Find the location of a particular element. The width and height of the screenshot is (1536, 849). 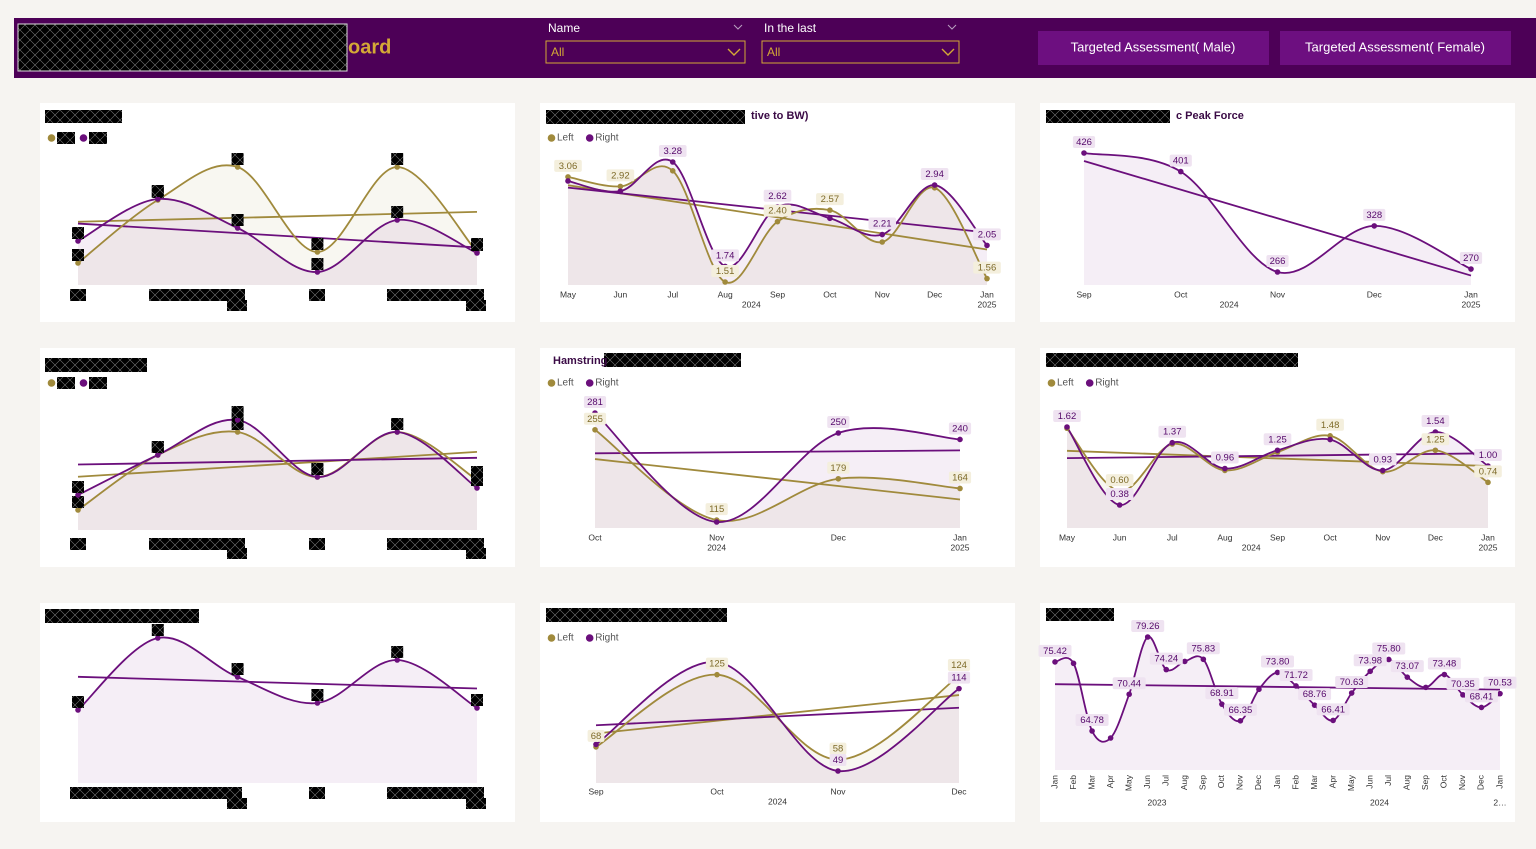

data-label: 2.57 is located at coordinates (830, 199).